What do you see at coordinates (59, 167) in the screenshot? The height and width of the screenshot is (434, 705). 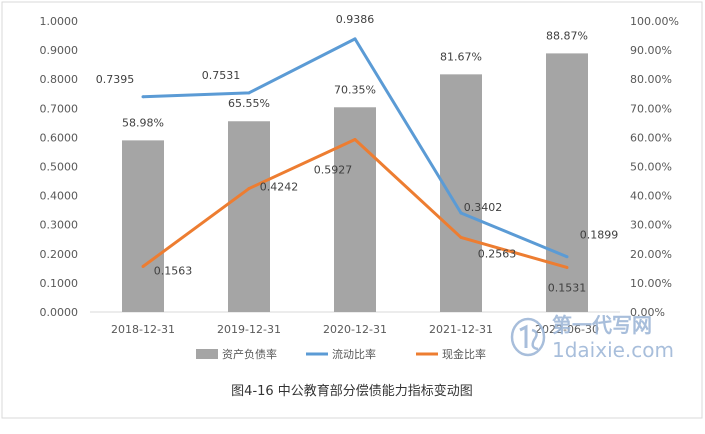 I see `y-left-tick-label: 0.5000` at bounding box center [59, 167].